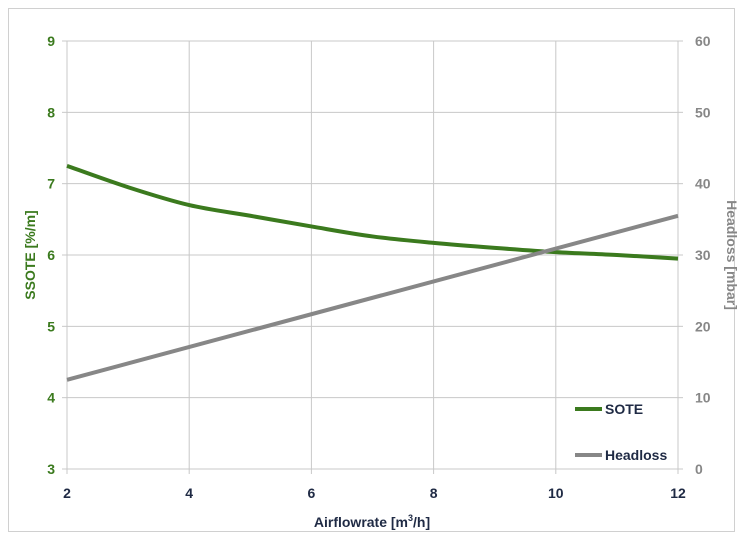  I want to click on x-tick-label: 6, so click(312, 493).